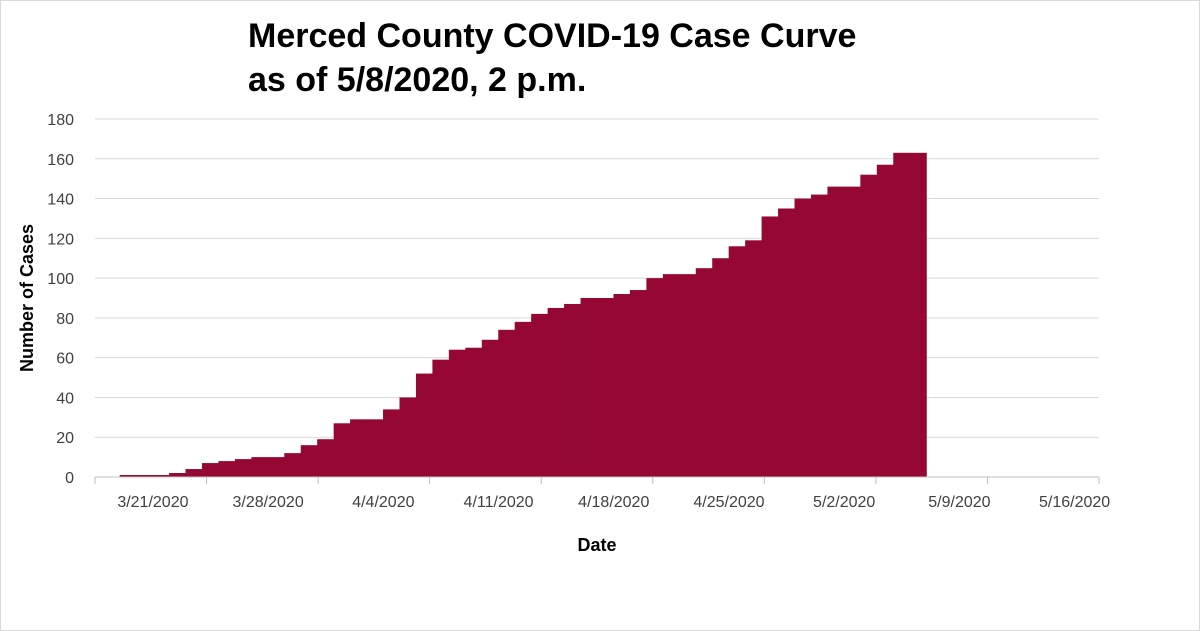  Describe the element at coordinates (60, 299) in the screenshot. I see `y-axis-ticks: 0 20 40 60 80 100 120 140 160 180` at that location.